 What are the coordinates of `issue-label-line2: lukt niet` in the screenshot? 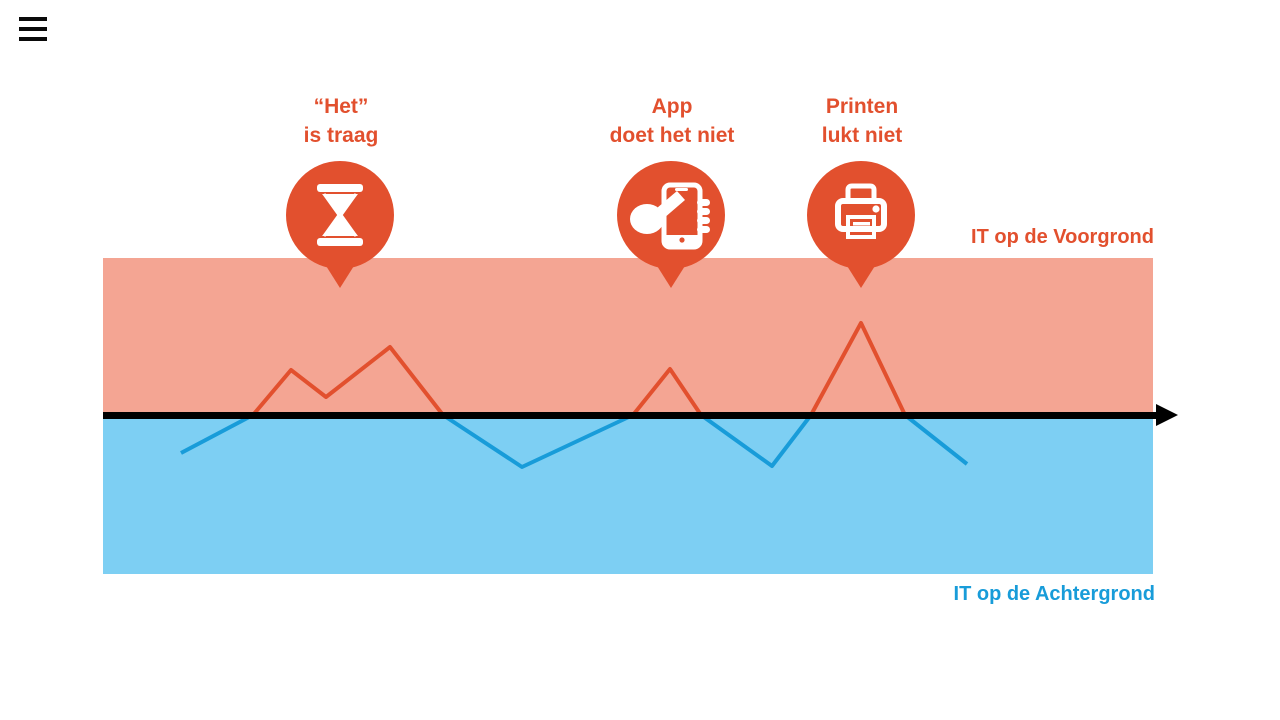 It's located at (862, 135).